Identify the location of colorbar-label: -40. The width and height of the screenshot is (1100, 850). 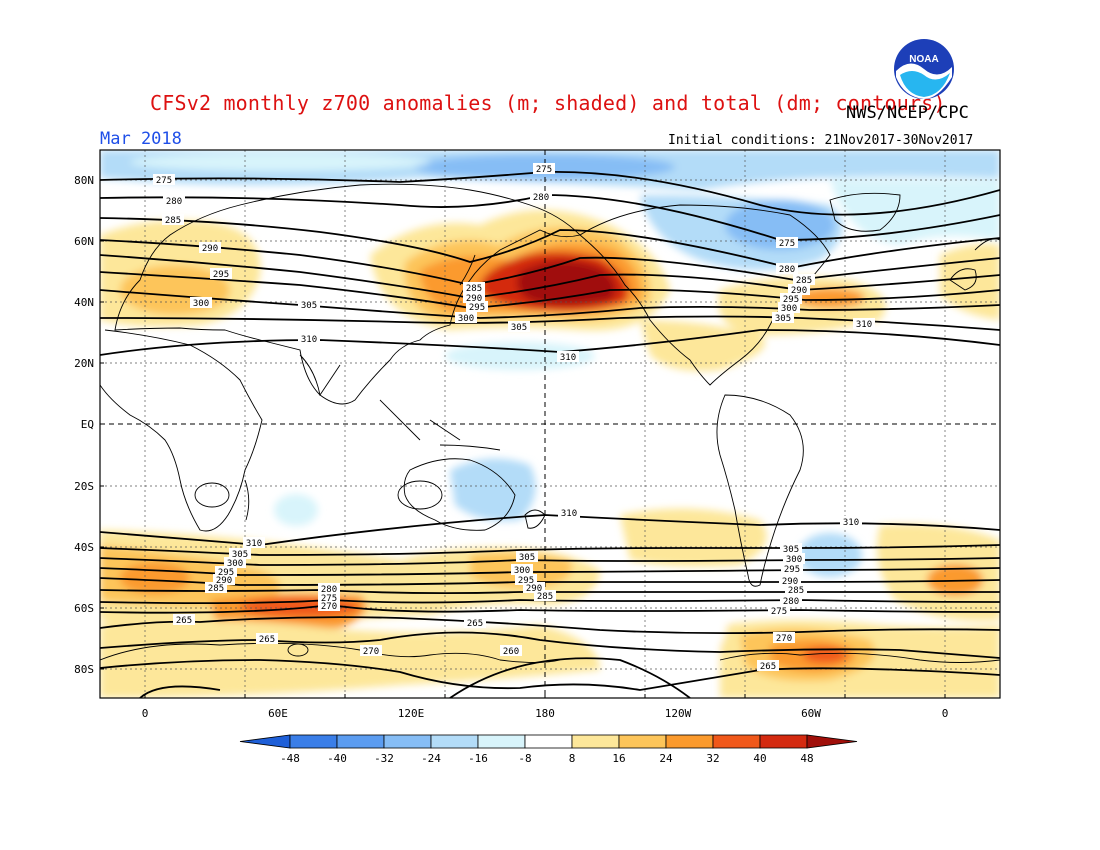
(337, 758).